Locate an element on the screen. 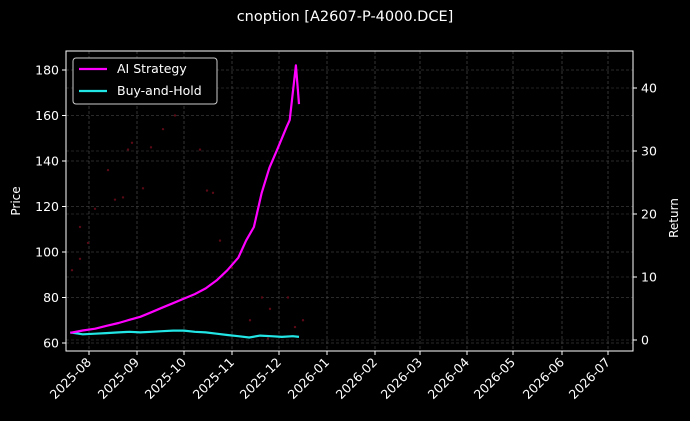 The width and height of the screenshot is (690, 421). legend-box is located at coordinates (145, 81).